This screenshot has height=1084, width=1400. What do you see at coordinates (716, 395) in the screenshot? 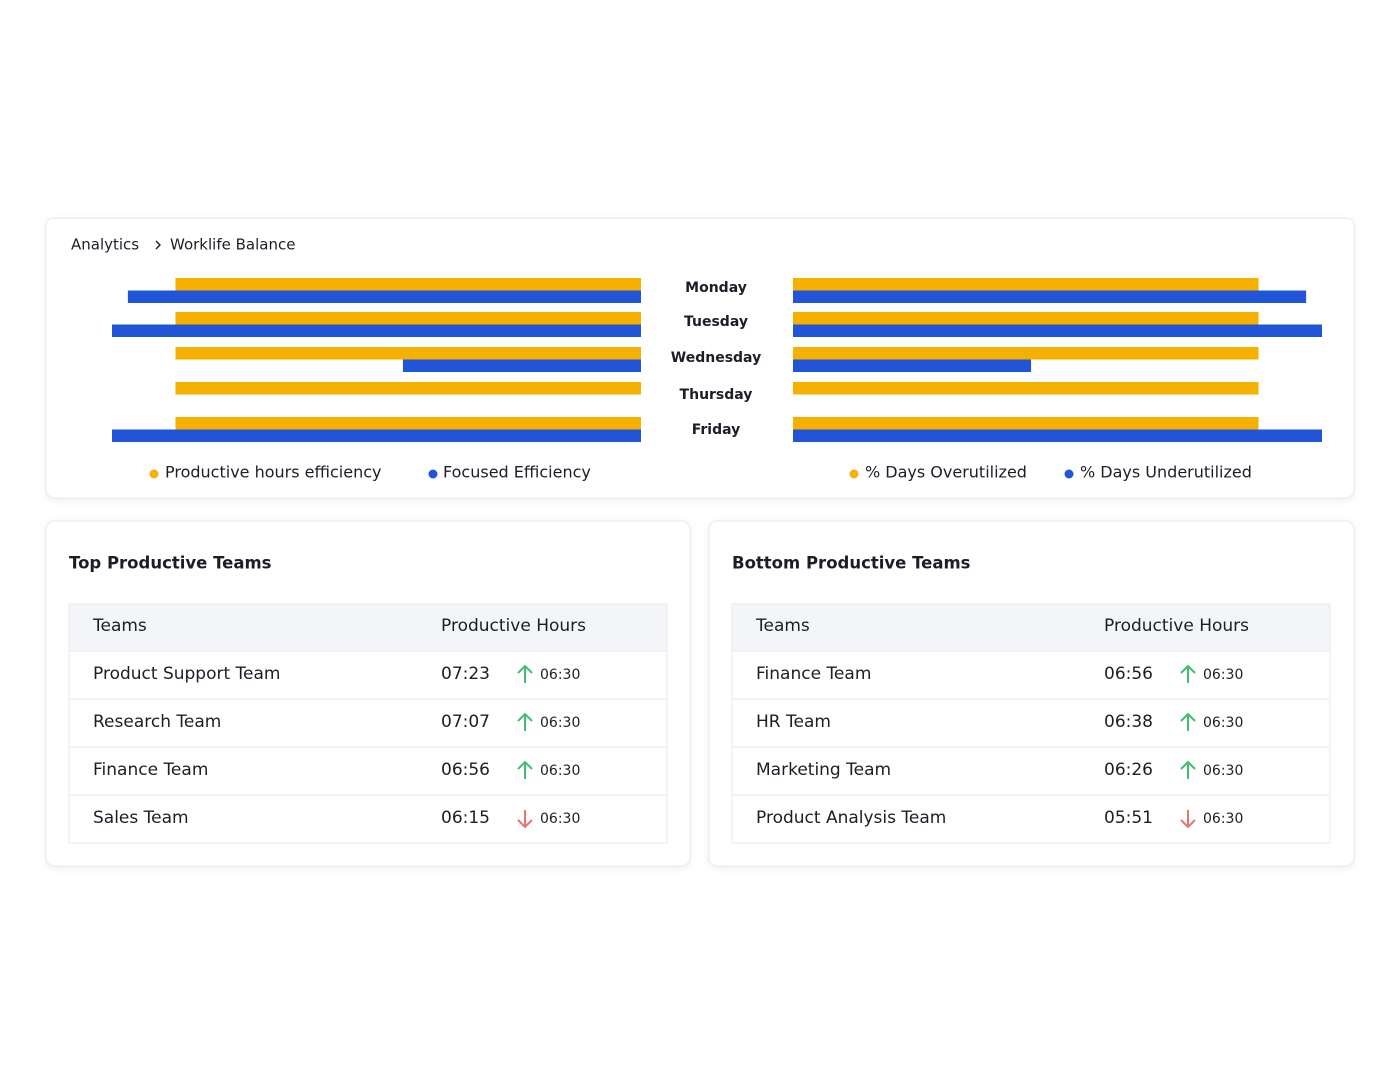
I see `day-label: Thursday` at bounding box center [716, 395].